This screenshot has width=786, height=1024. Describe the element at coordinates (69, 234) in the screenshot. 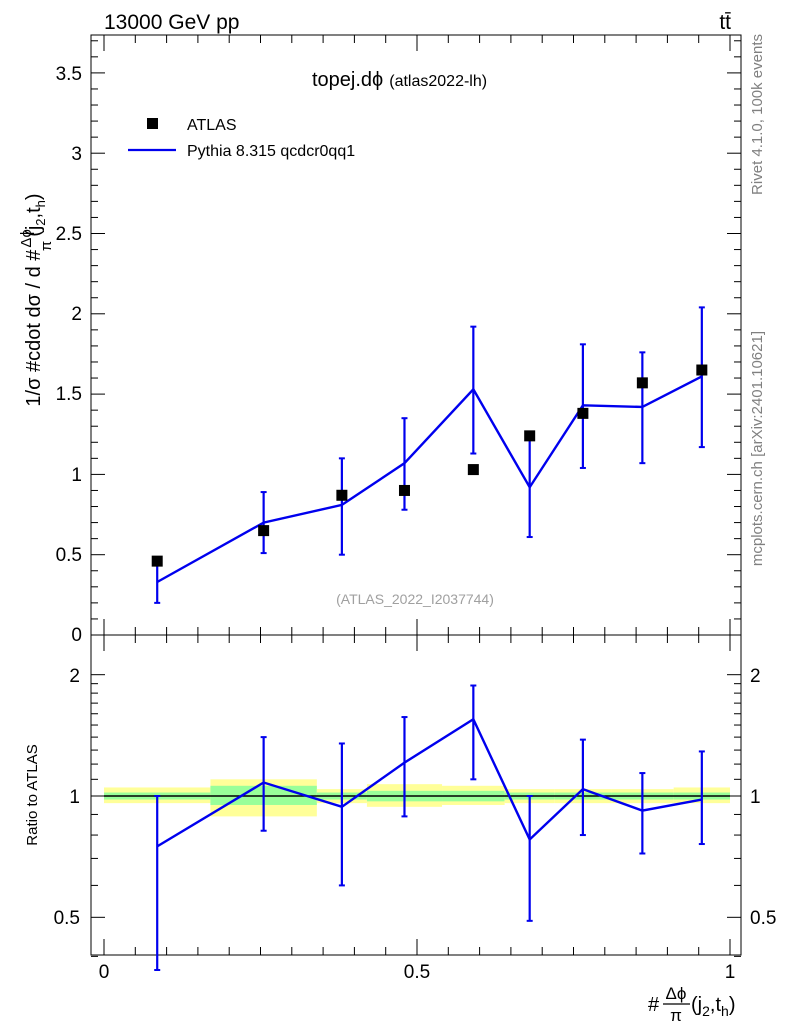

I see `y-tick-label: 2.5` at that location.